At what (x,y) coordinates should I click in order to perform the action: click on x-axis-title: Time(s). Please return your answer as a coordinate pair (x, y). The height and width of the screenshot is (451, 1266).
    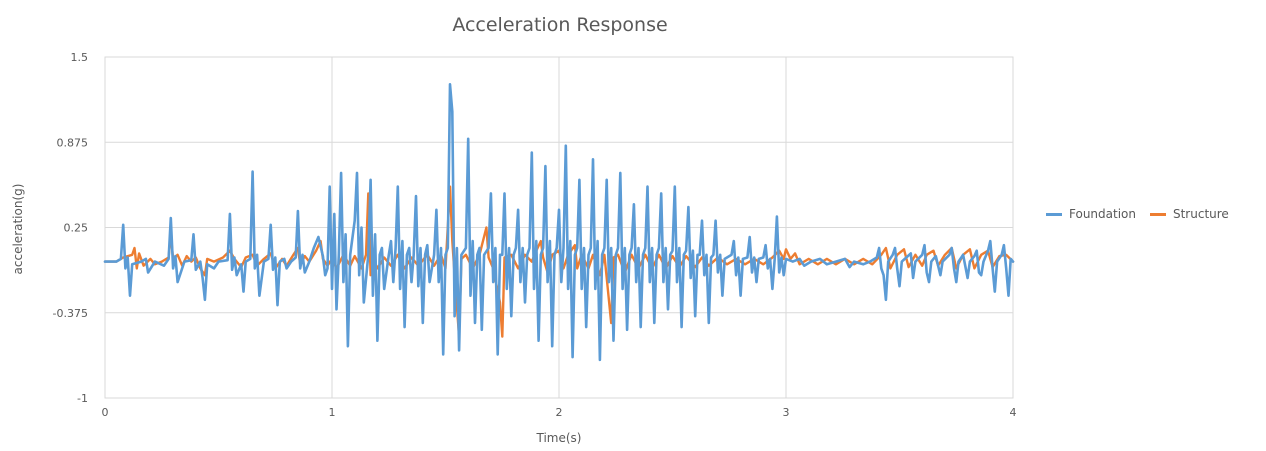
    Looking at the image, I should click on (559, 438).